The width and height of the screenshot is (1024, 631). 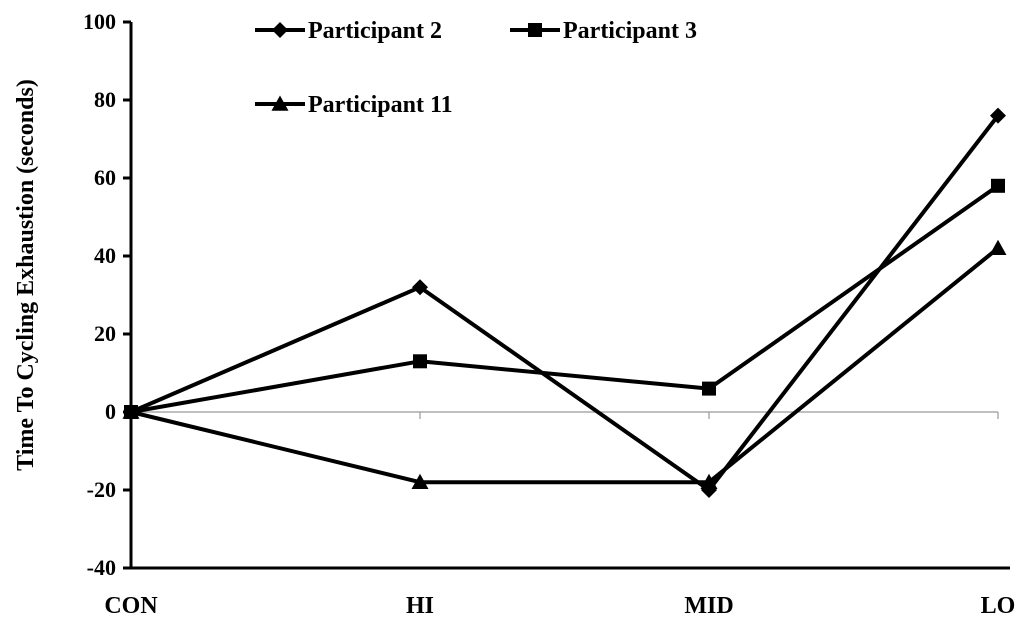 I want to click on legend-label: Participant 3, so click(x=630, y=31).